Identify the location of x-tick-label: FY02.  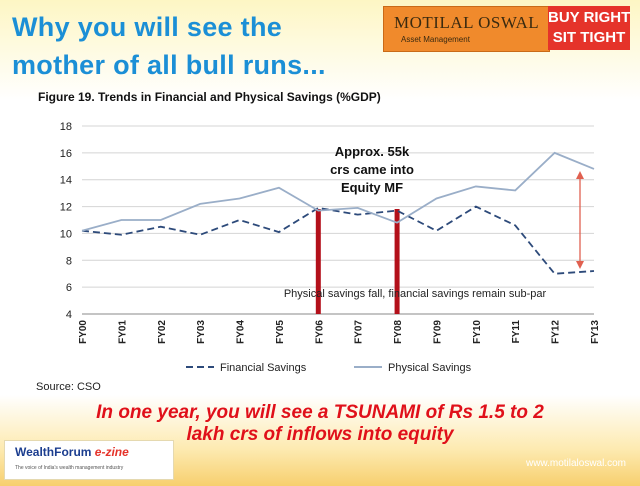
(162, 332).